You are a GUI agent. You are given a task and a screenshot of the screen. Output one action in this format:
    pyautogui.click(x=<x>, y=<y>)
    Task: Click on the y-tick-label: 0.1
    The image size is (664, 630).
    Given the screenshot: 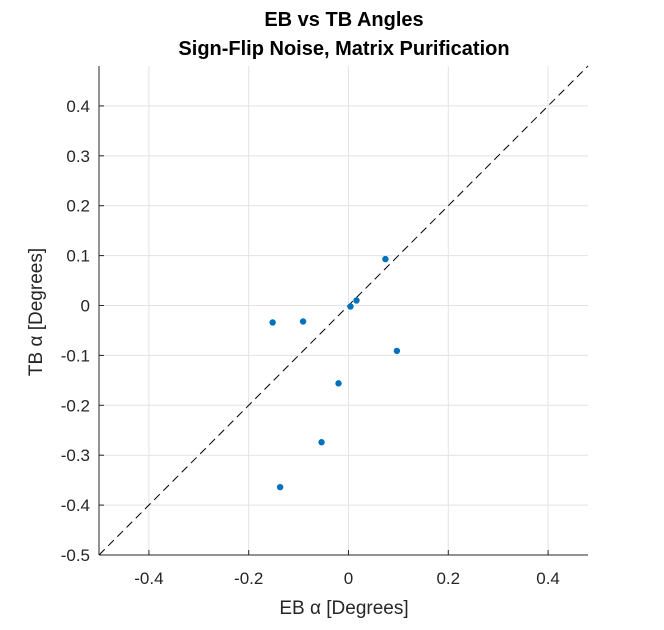 What is the action you would take?
    pyautogui.click(x=78, y=256)
    